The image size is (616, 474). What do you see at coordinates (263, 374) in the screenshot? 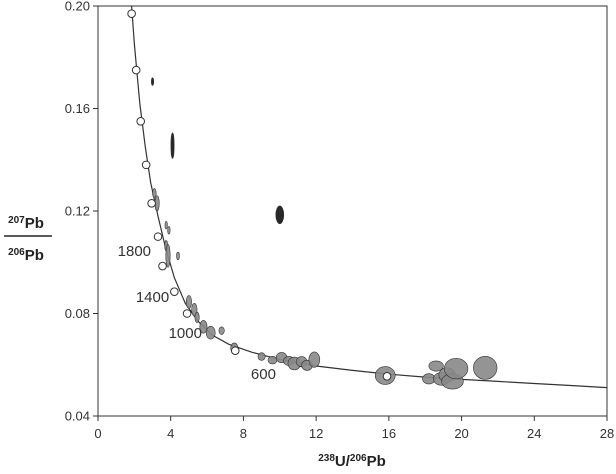
I see `age-label: 600` at bounding box center [263, 374].